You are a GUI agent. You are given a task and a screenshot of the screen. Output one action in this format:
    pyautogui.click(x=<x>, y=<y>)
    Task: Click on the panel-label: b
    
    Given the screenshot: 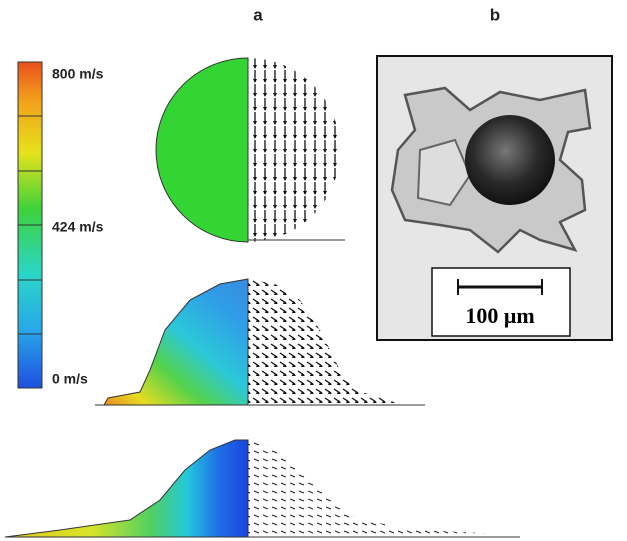 What is the action you would take?
    pyautogui.click(x=495, y=14)
    